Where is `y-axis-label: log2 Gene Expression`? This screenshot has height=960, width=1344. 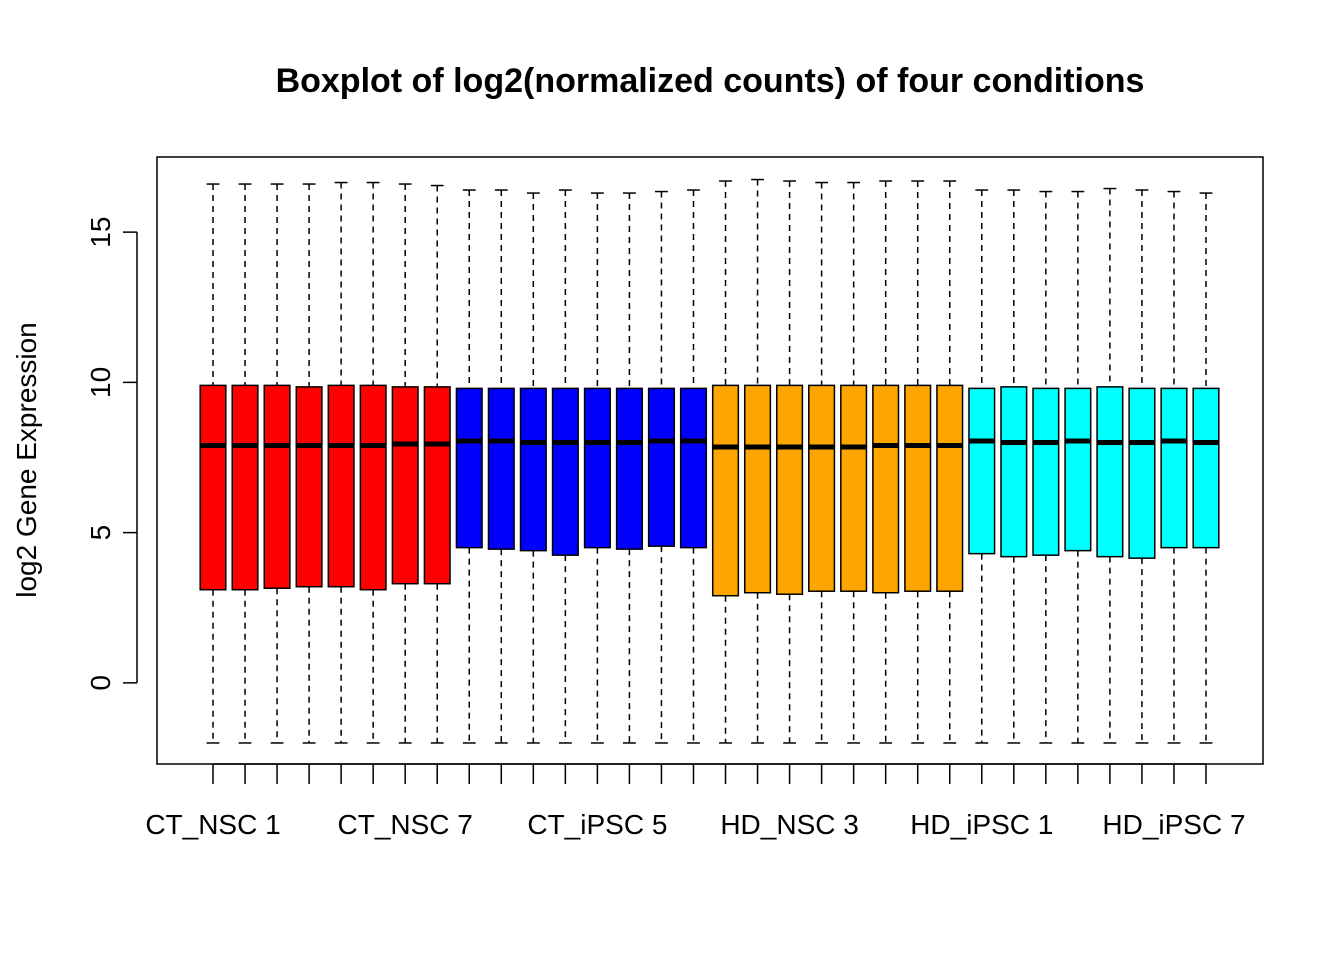 y-axis-label: log2 Gene Expression is located at coordinates (26, 460).